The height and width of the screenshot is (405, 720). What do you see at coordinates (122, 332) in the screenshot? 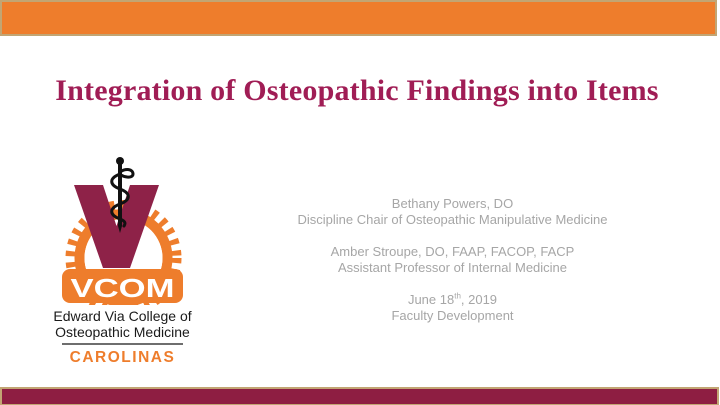
I see `logo-college-line2: Osteopathic Medicine` at bounding box center [122, 332].